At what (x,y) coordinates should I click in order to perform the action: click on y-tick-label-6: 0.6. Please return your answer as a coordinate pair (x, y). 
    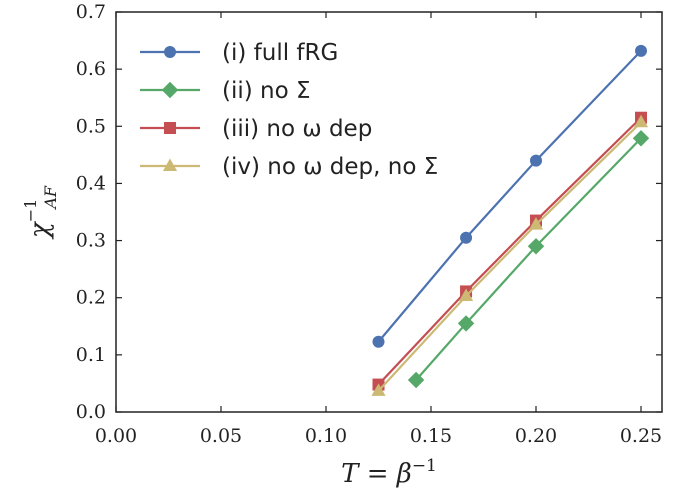
    Looking at the image, I should click on (91, 69).